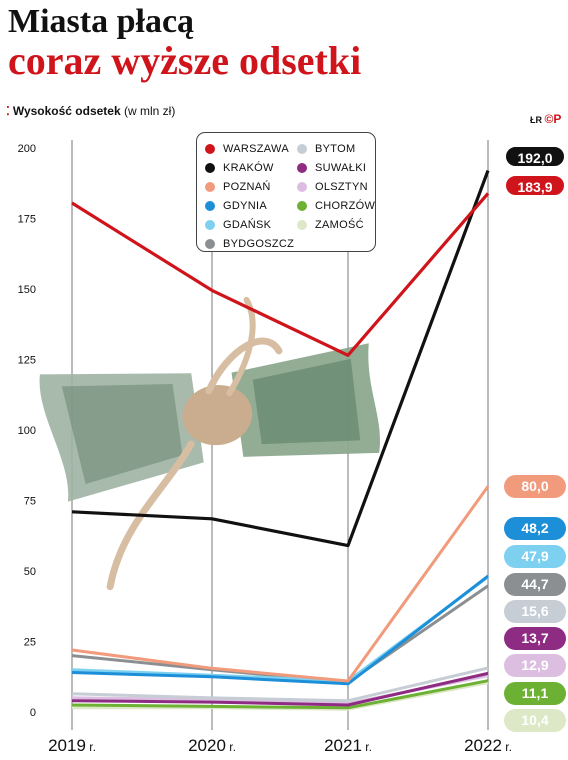 The width and height of the screenshot is (568, 760). Describe the element at coordinates (536, 120) in the screenshot. I see `author-initials: ŁR` at that location.